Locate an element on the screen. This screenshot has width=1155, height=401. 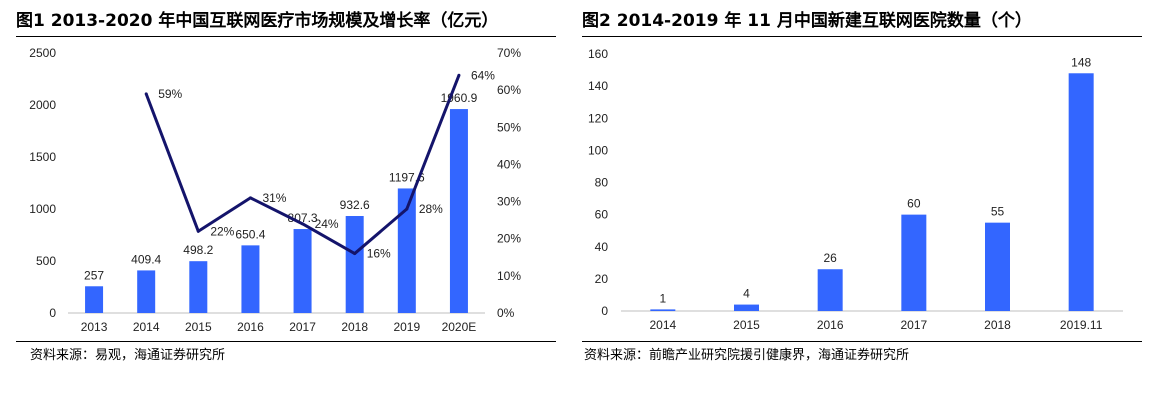
x-tick-label: 2013 is located at coordinates (94, 327).